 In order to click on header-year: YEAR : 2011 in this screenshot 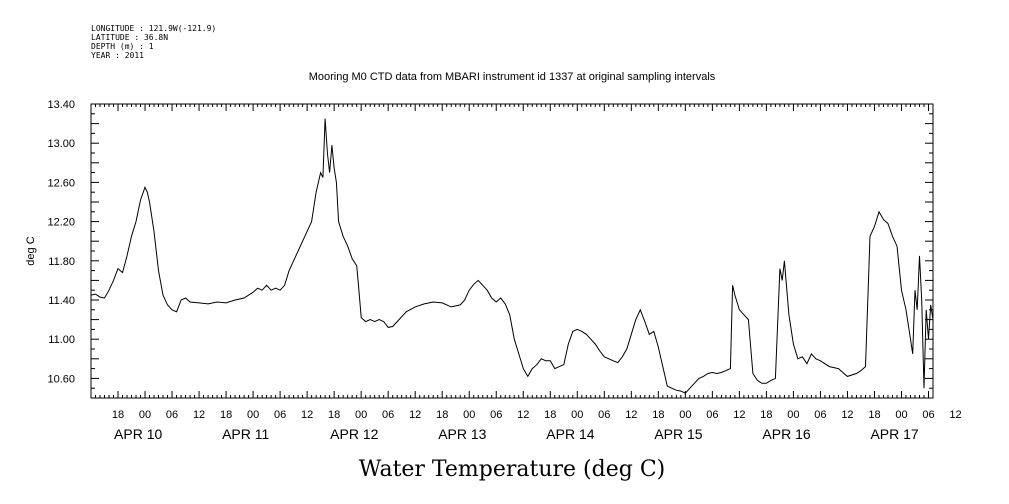, I will do `click(117, 55)`.